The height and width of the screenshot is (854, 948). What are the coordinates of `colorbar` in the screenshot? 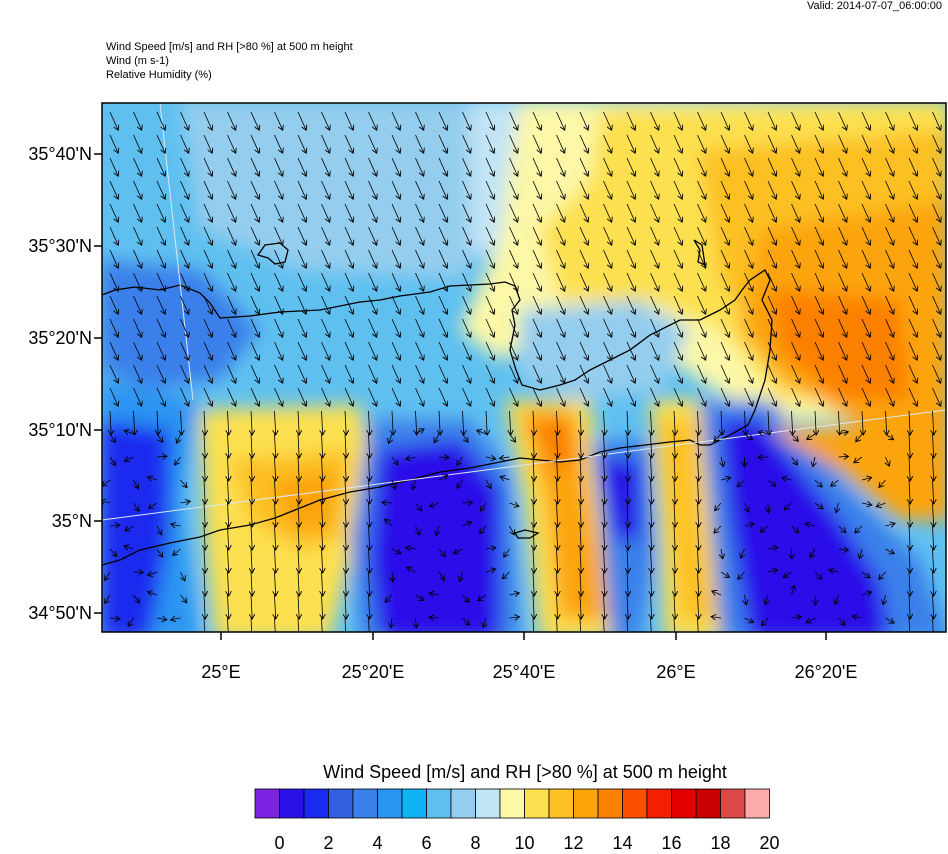 It's located at (512, 803).